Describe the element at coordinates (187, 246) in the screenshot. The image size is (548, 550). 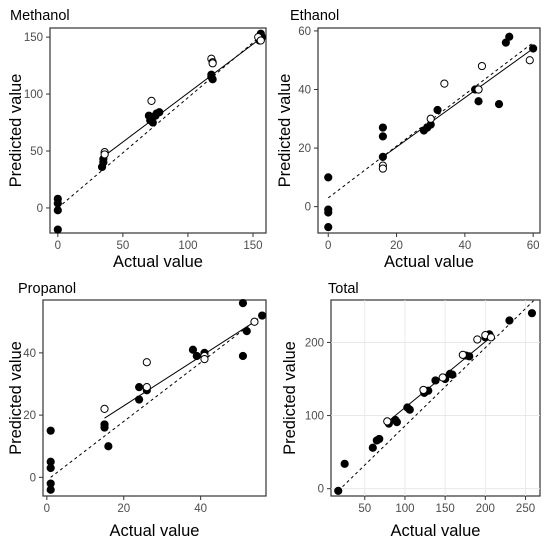
I see `methanol-x-tick-label: 100` at that location.